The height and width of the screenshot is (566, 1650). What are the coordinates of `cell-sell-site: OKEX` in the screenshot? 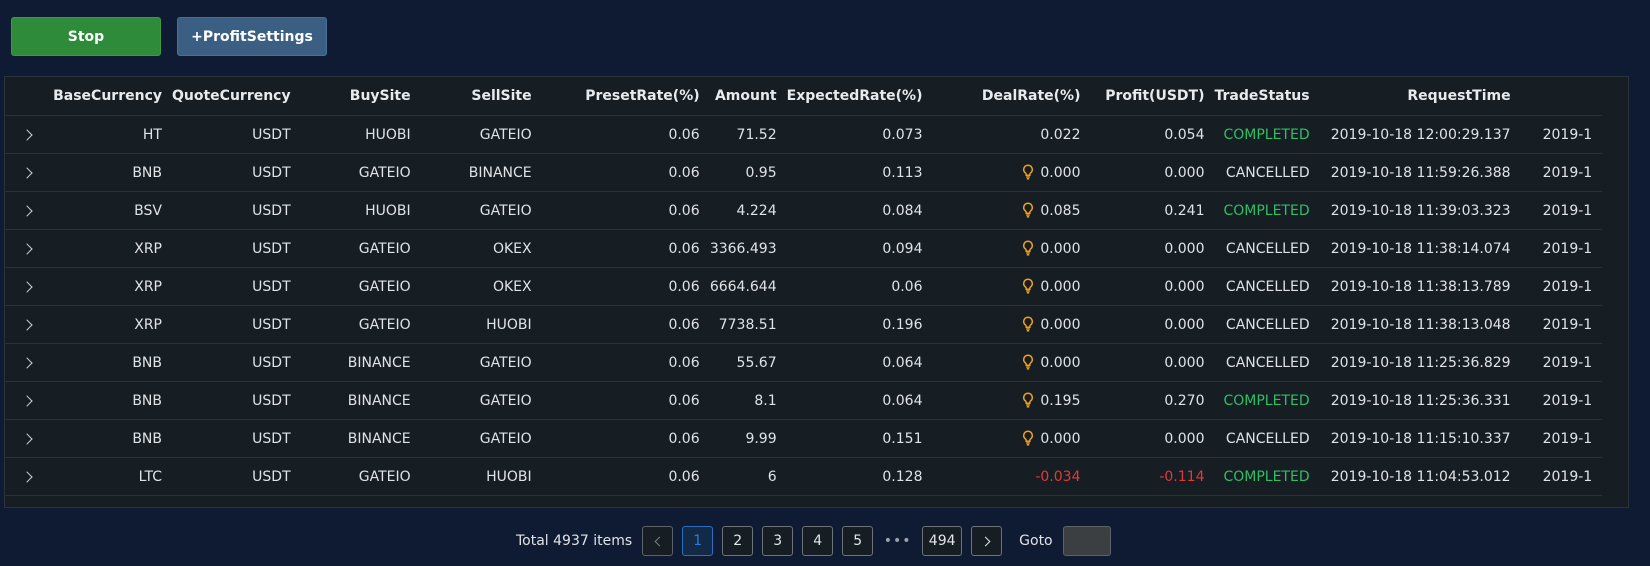 It's located at (481, 248).